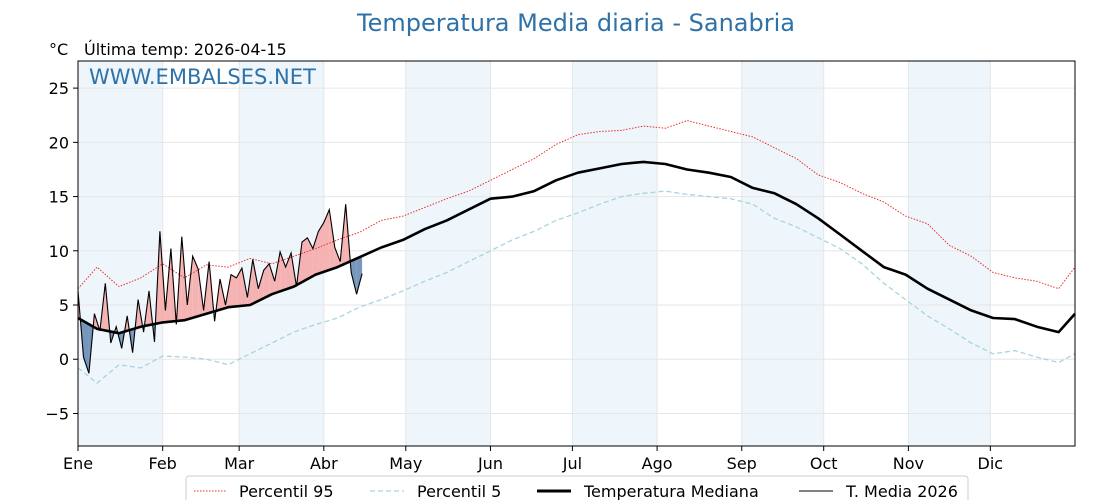 Image resolution: width=1120 pixels, height=500 pixels. What do you see at coordinates (57, 413) in the screenshot?
I see `y-tick-label: −5` at bounding box center [57, 413].